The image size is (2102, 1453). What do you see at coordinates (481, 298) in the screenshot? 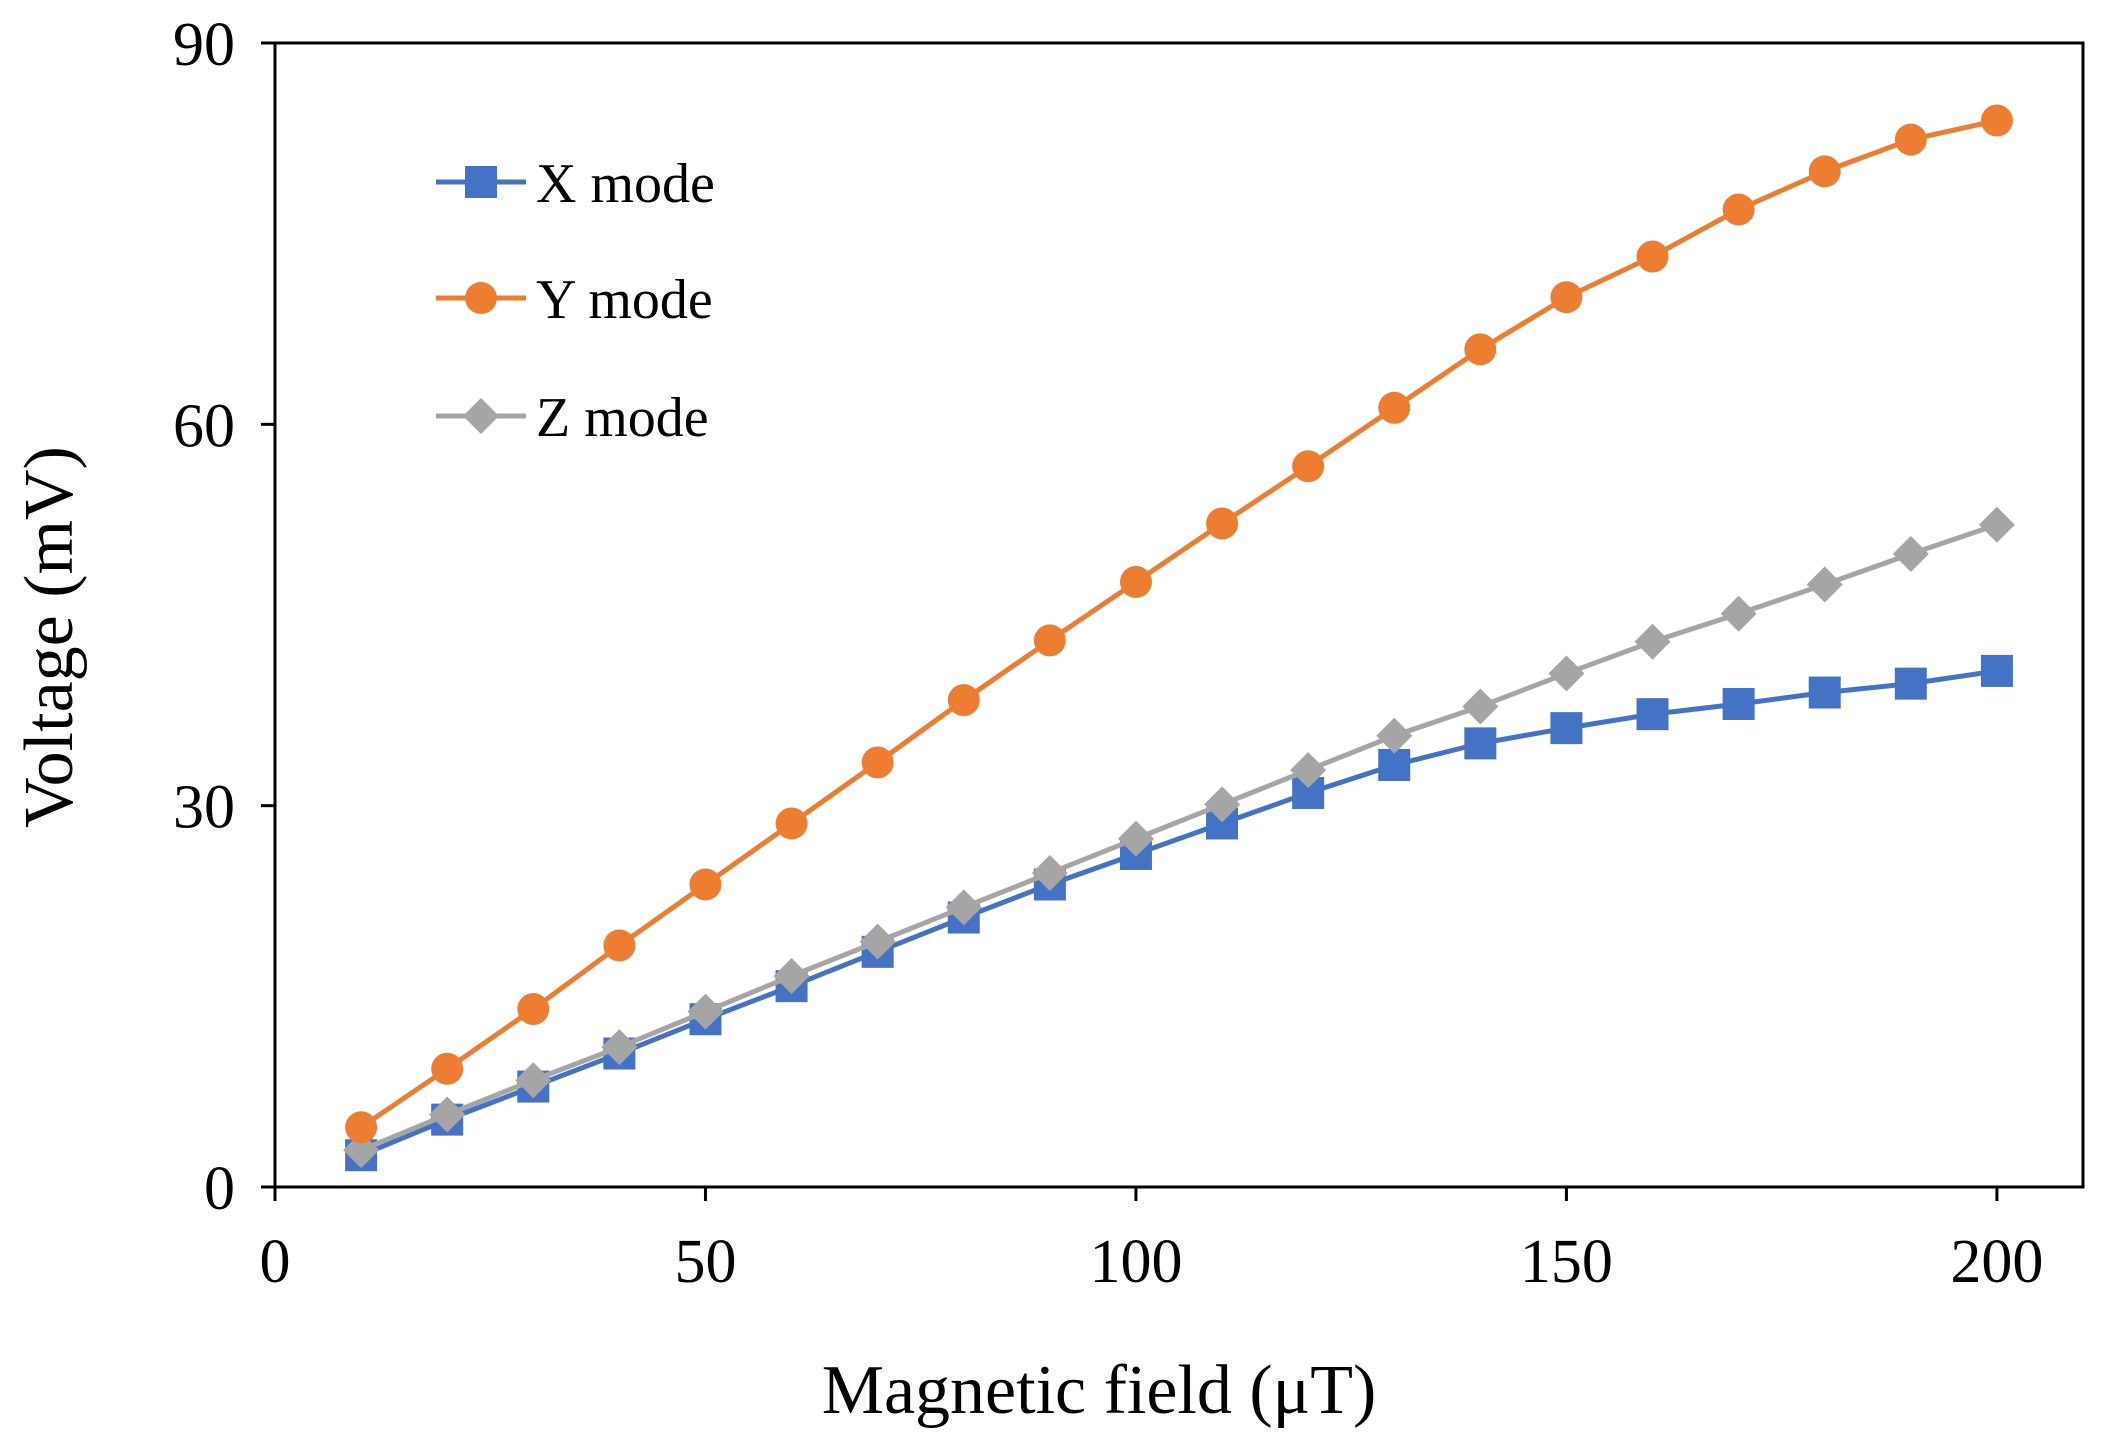
I see `legend-marker-circle` at bounding box center [481, 298].